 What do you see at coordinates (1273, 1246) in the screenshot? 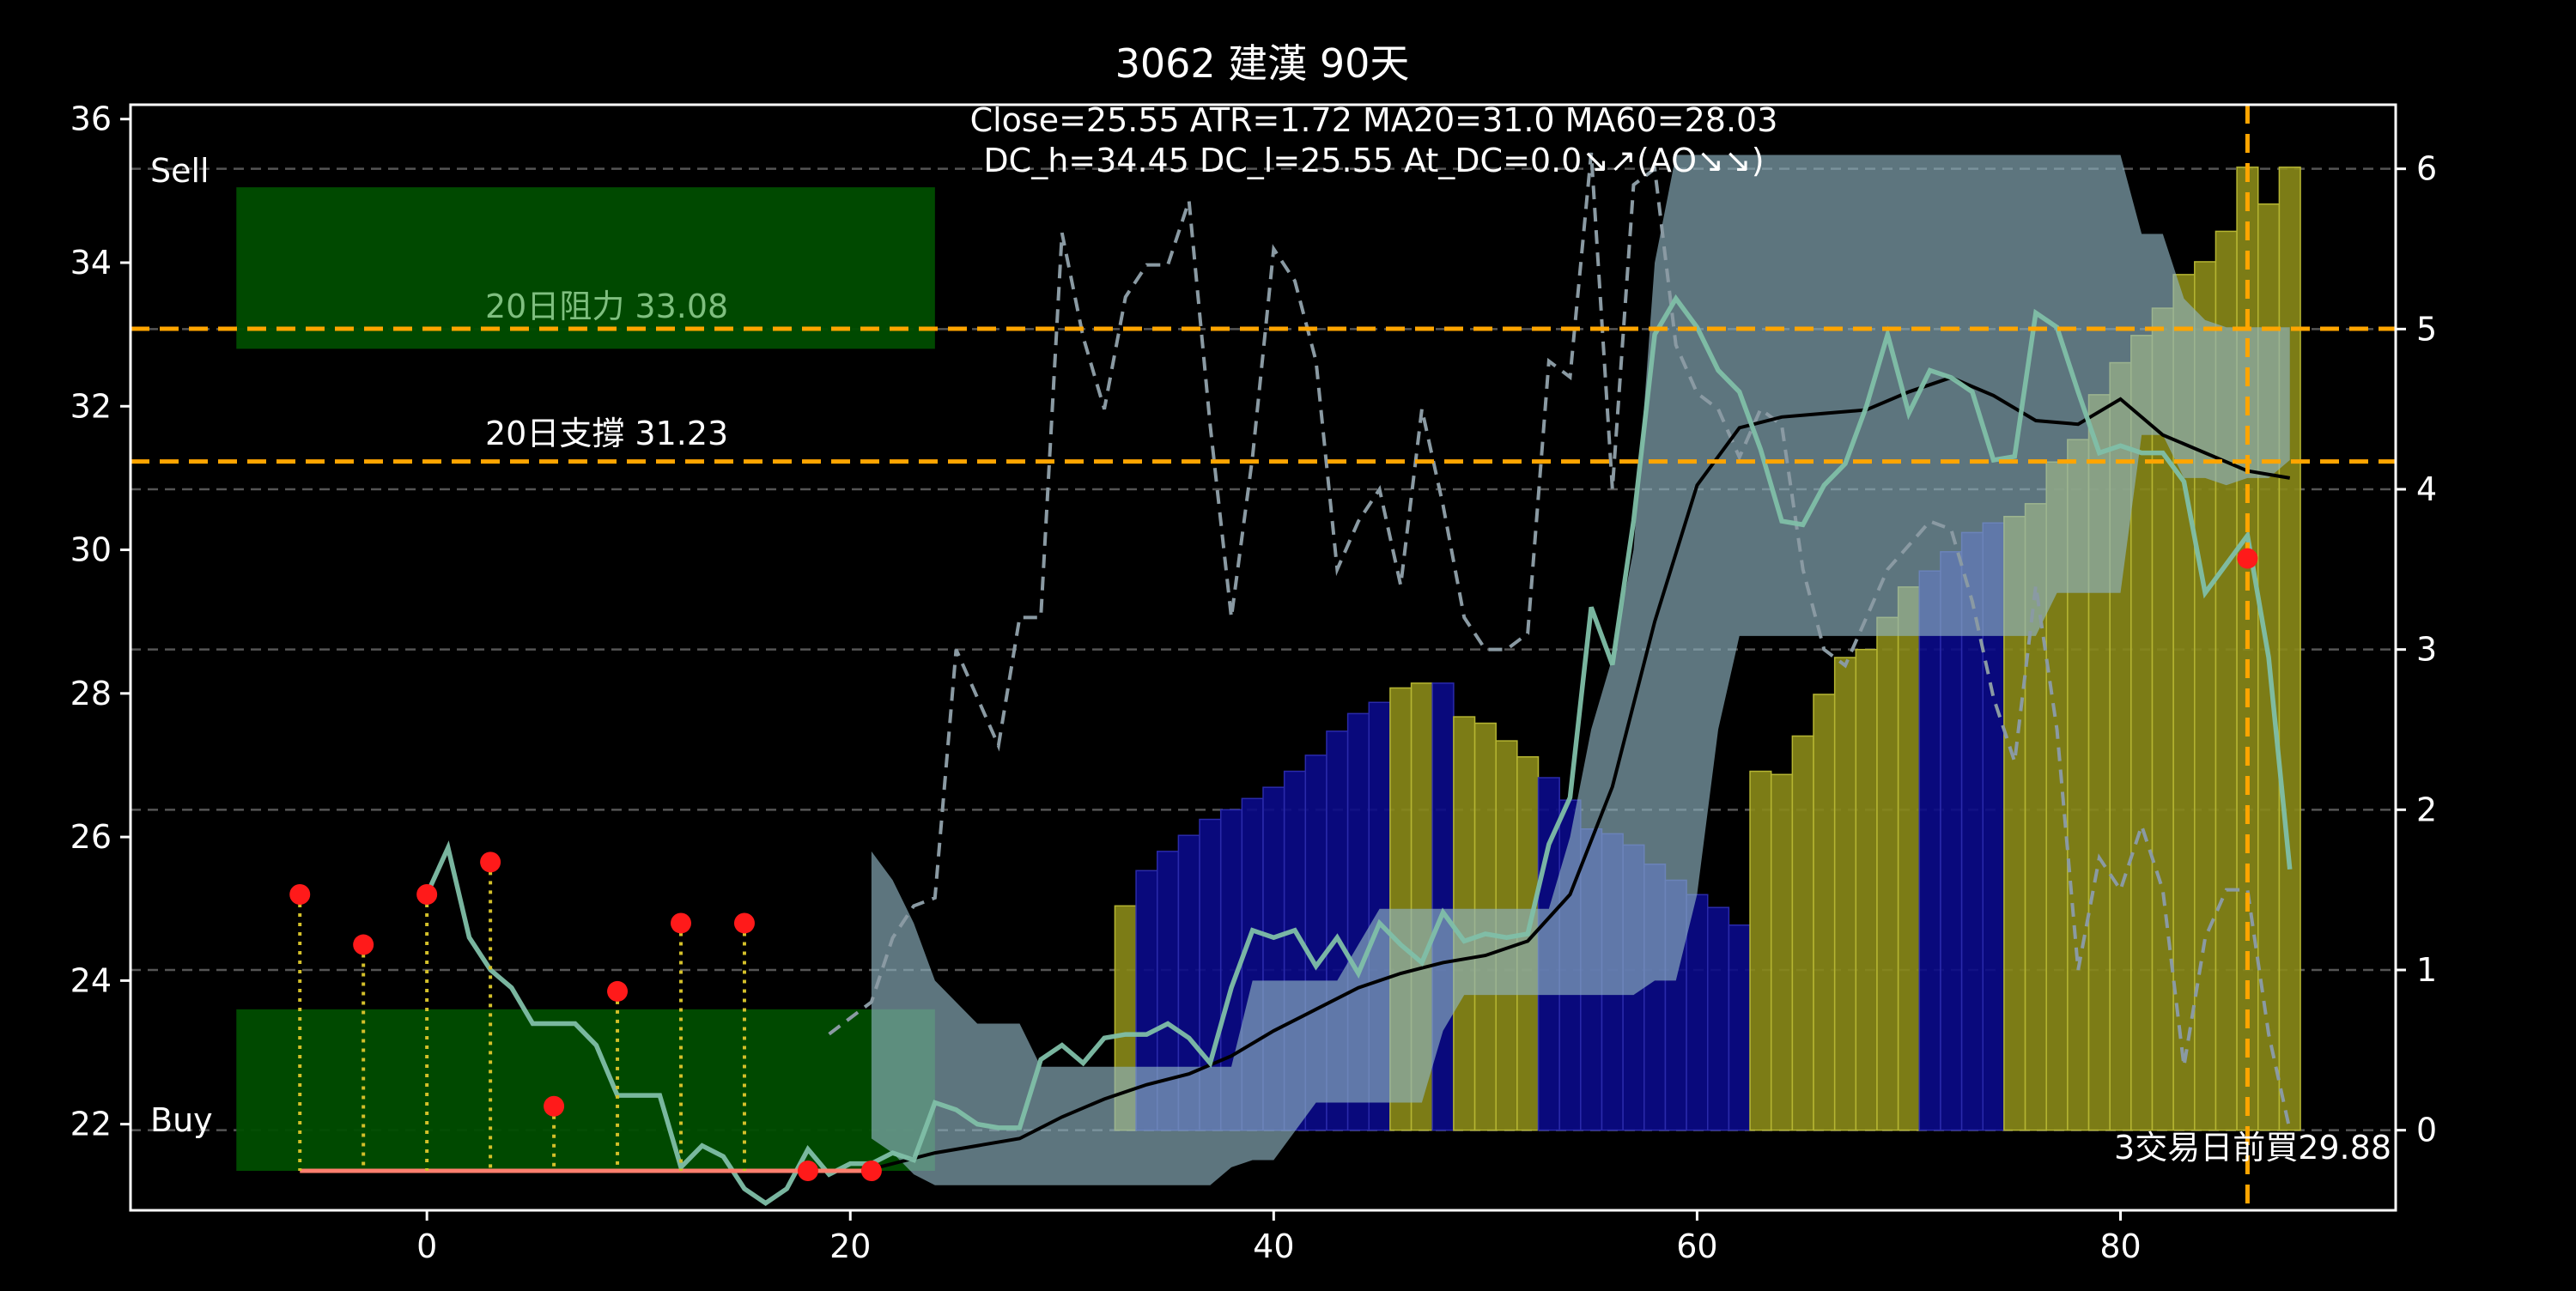
I see `x-tick-label: 40` at bounding box center [1273, 1246].